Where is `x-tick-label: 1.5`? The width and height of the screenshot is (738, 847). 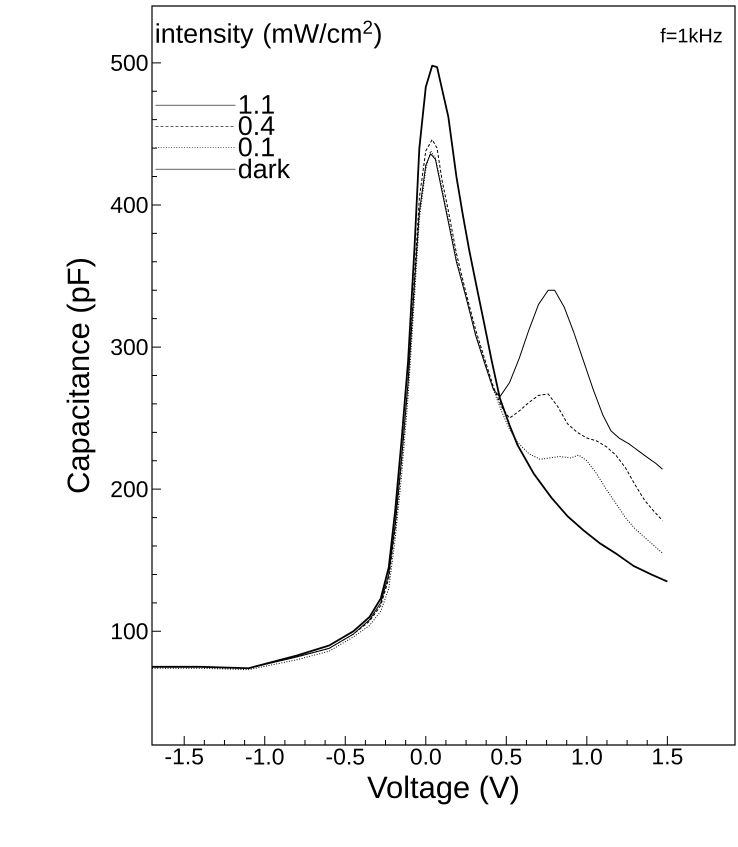 x-tick-label: 1.5 is located at coordinates (667, 756).